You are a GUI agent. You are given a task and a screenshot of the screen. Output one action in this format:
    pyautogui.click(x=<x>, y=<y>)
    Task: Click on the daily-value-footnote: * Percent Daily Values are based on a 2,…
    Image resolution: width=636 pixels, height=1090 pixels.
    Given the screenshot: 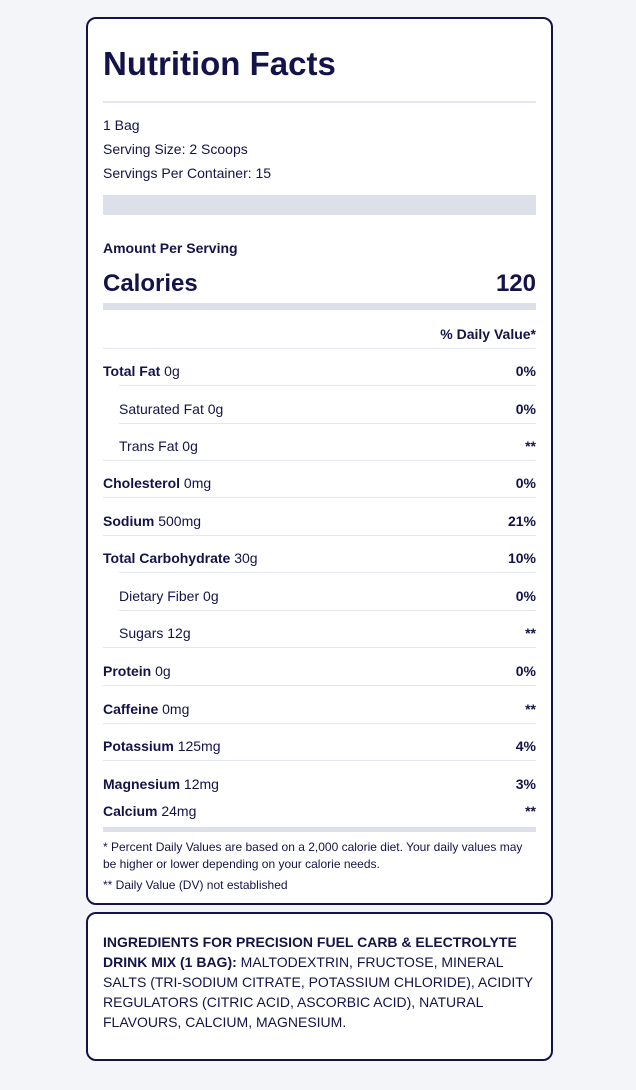 What is the action you would take?
    pyautogui.click(x=313, y=855)
    